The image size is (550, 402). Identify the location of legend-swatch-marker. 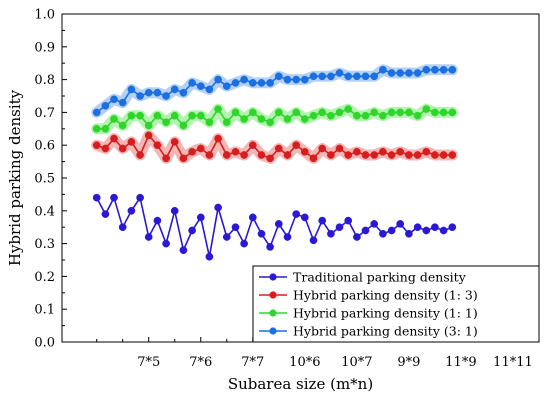
(273, 331).